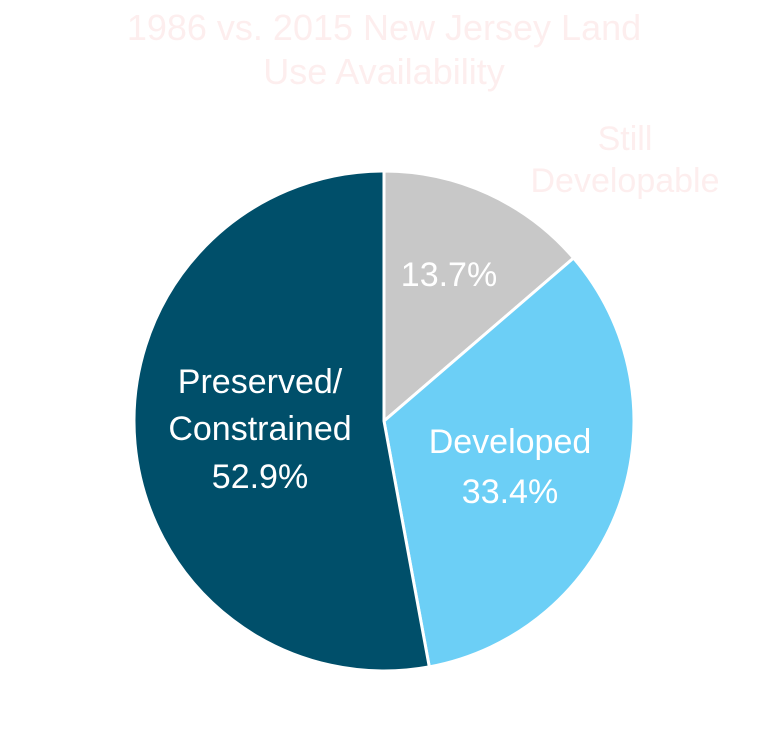 The width and height of the screenshot is (768, 733). Describe the element at coordinates (260, 382) in the screenshot. I see `preserved-constrained-name-label-line-1: Preserved/` at that location.